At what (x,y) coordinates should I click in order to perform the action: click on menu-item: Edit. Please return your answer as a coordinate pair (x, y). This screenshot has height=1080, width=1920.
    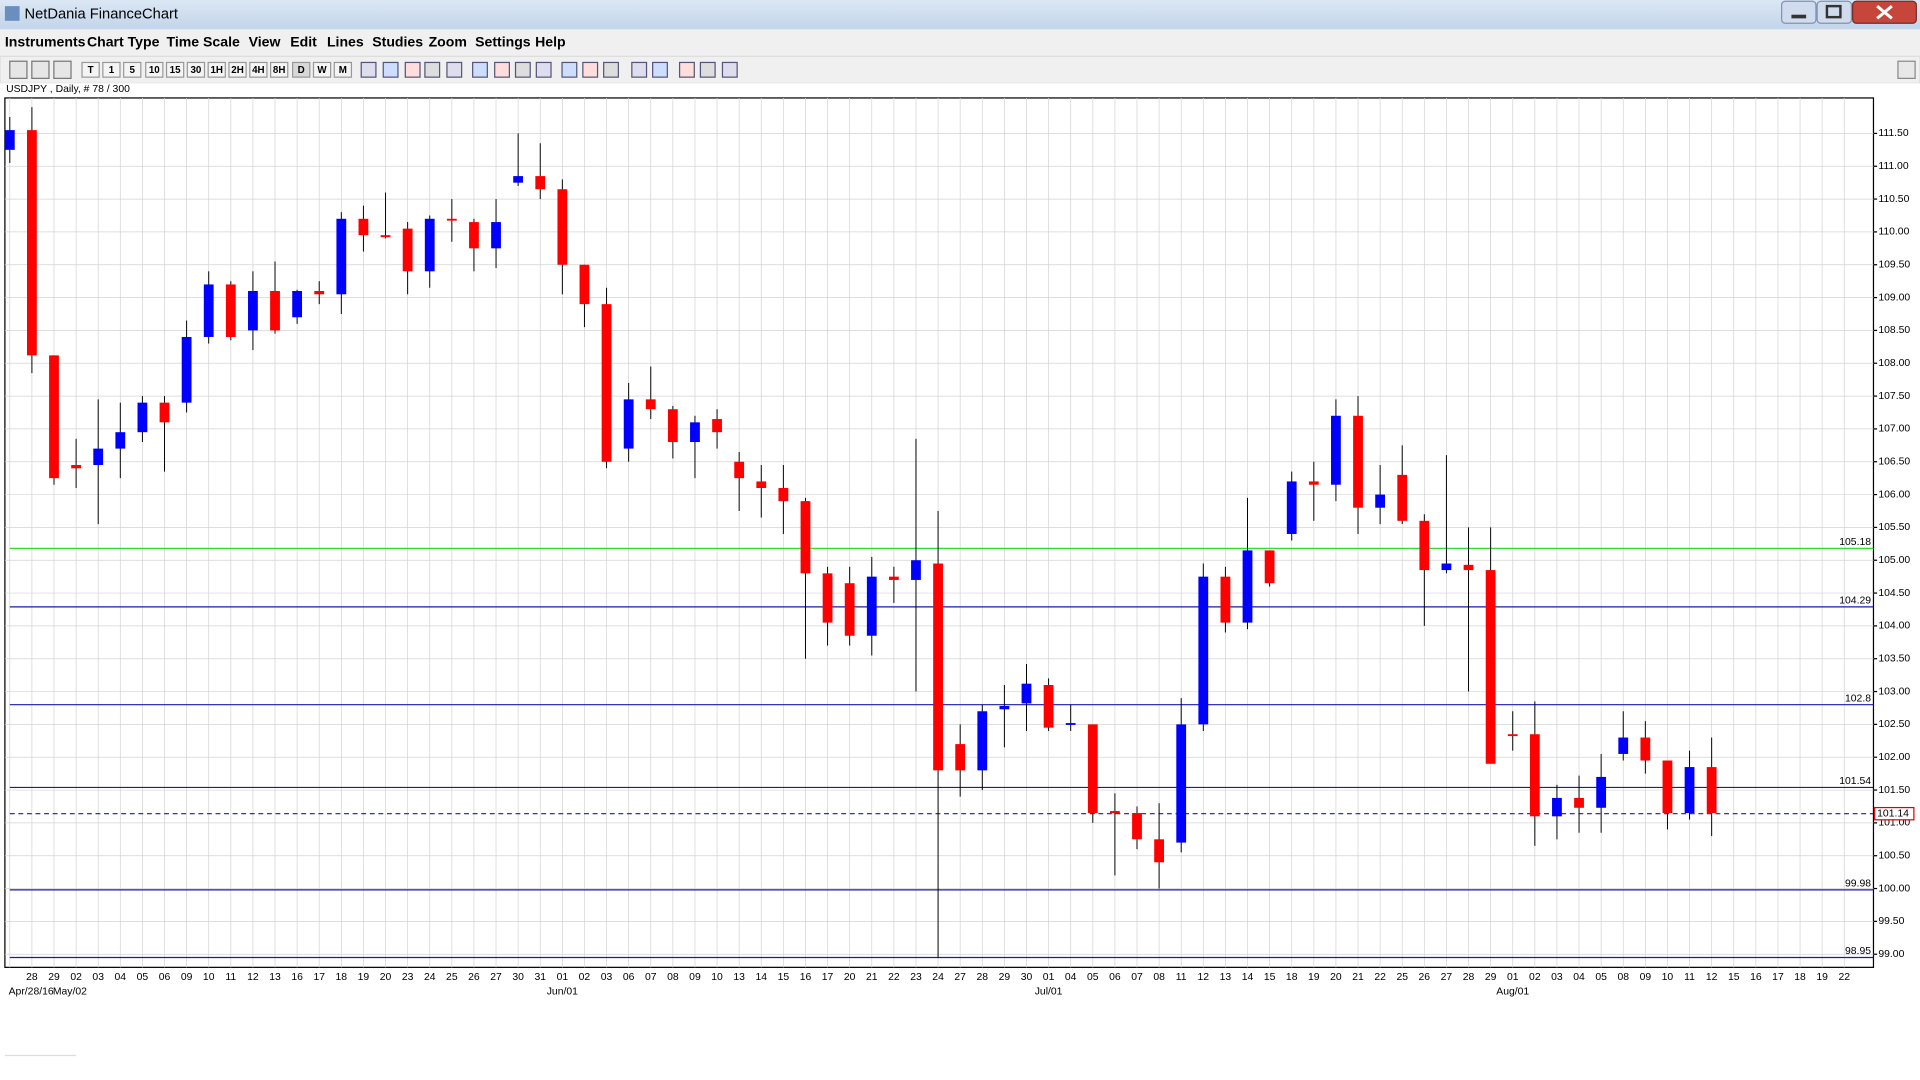
    Looking at the image, I should click on (303, 42).